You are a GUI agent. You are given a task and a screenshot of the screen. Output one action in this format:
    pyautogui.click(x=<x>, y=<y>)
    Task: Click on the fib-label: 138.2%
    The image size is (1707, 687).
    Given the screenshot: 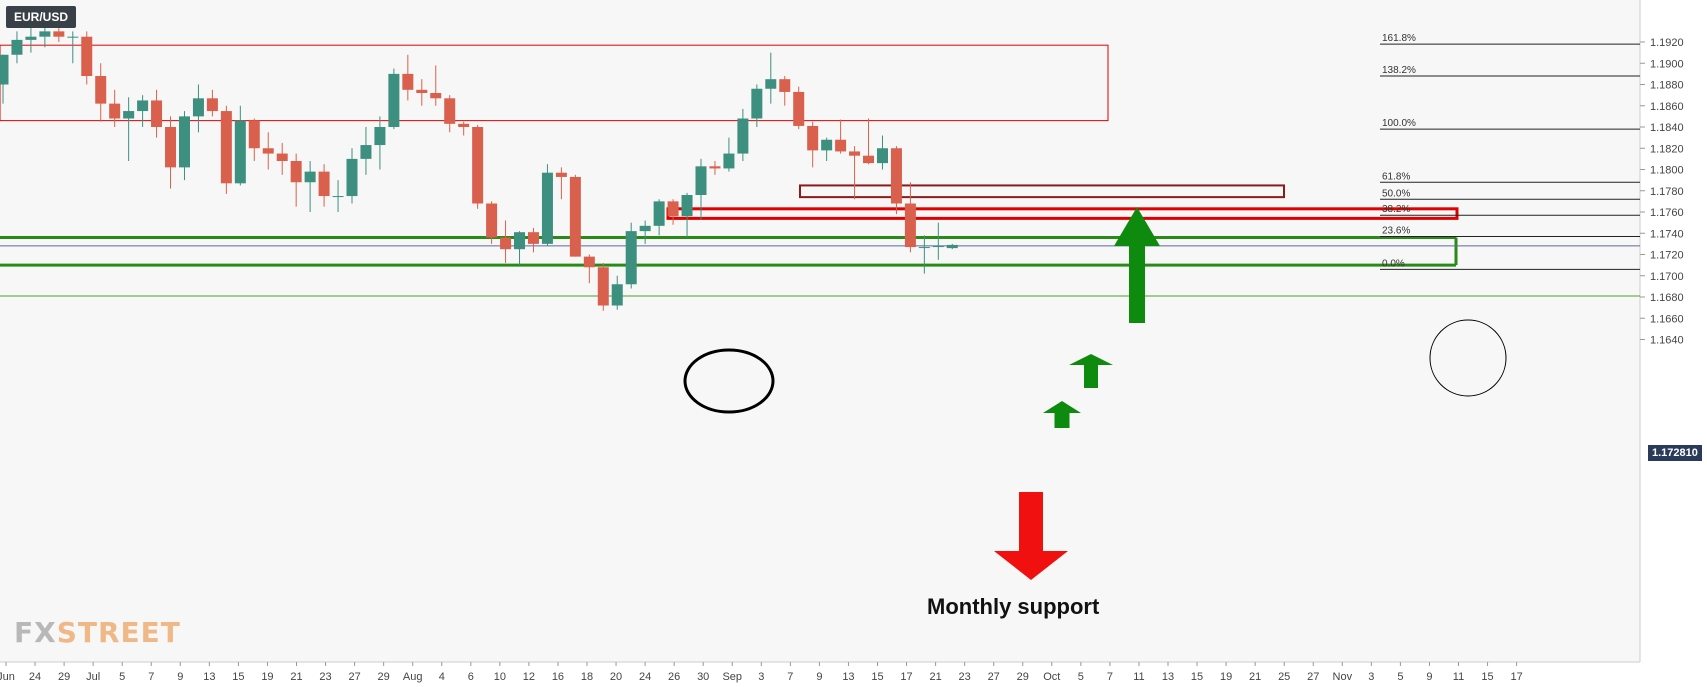 What is the action you would take?
    pyautogui.click(x=1399, y=70)
    